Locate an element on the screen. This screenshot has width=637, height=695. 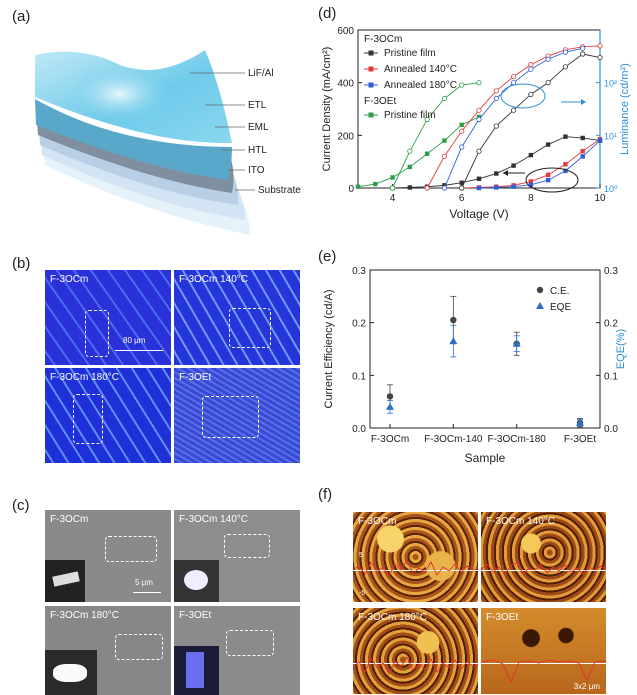
legend-group-label: F-3OCm is located at coordinates (383, 39).